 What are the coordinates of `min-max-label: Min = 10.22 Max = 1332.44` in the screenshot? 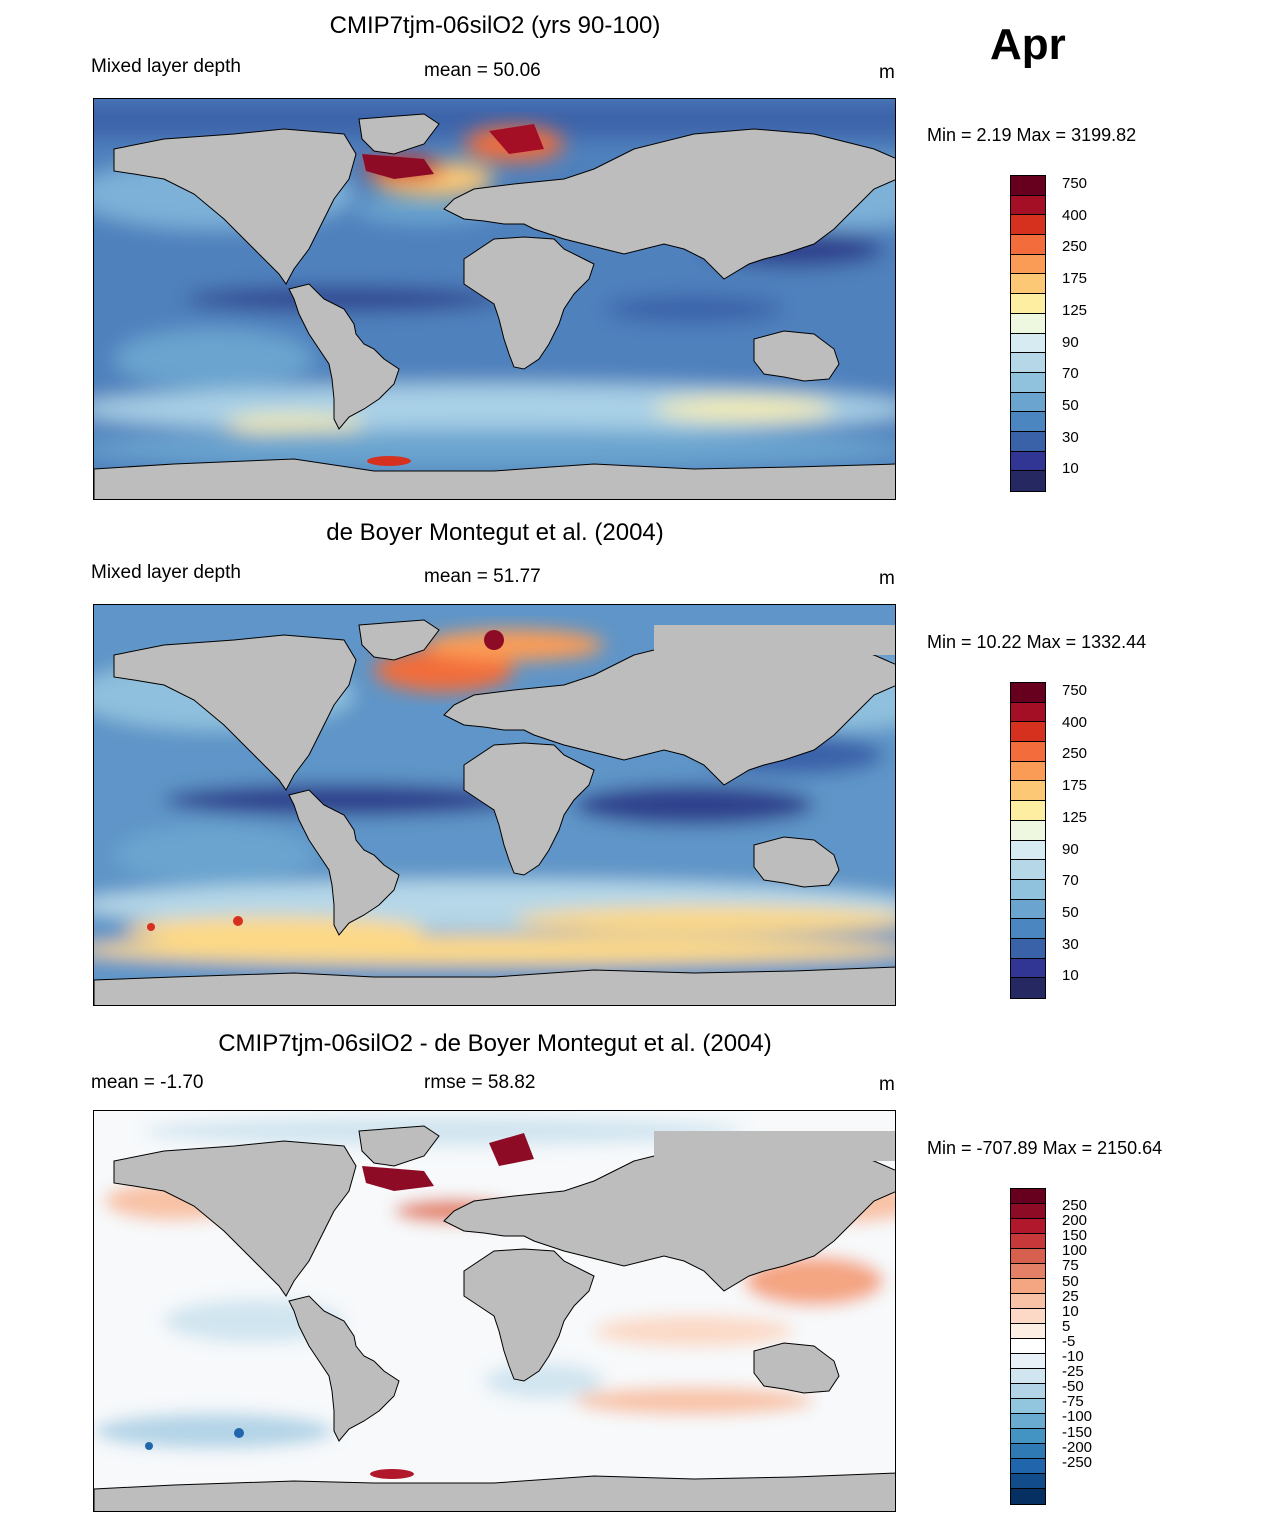 It's located at (1037, 642).